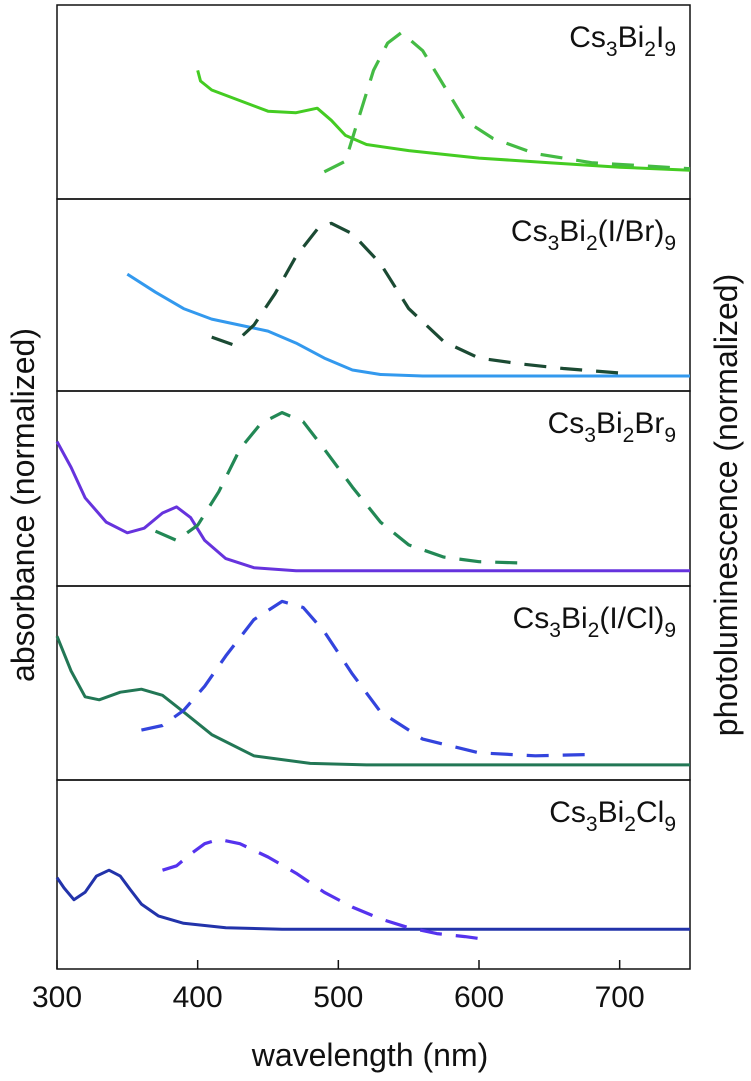 This screenshot has height=1081, width=751. Describe the element at coordinates (338, 997) in the screenshot. I see `x-tick-label: 500` at that location.